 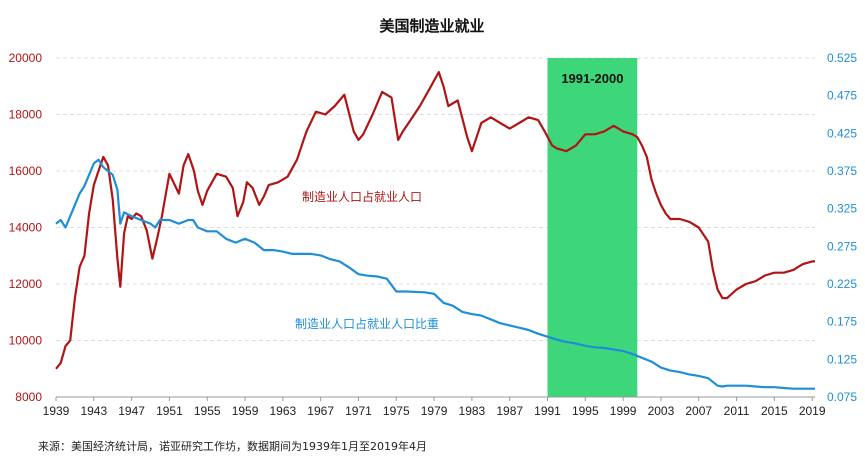 I want to click on y-right-tick-label-0.075: 0.075, so click(x=842, y=397).